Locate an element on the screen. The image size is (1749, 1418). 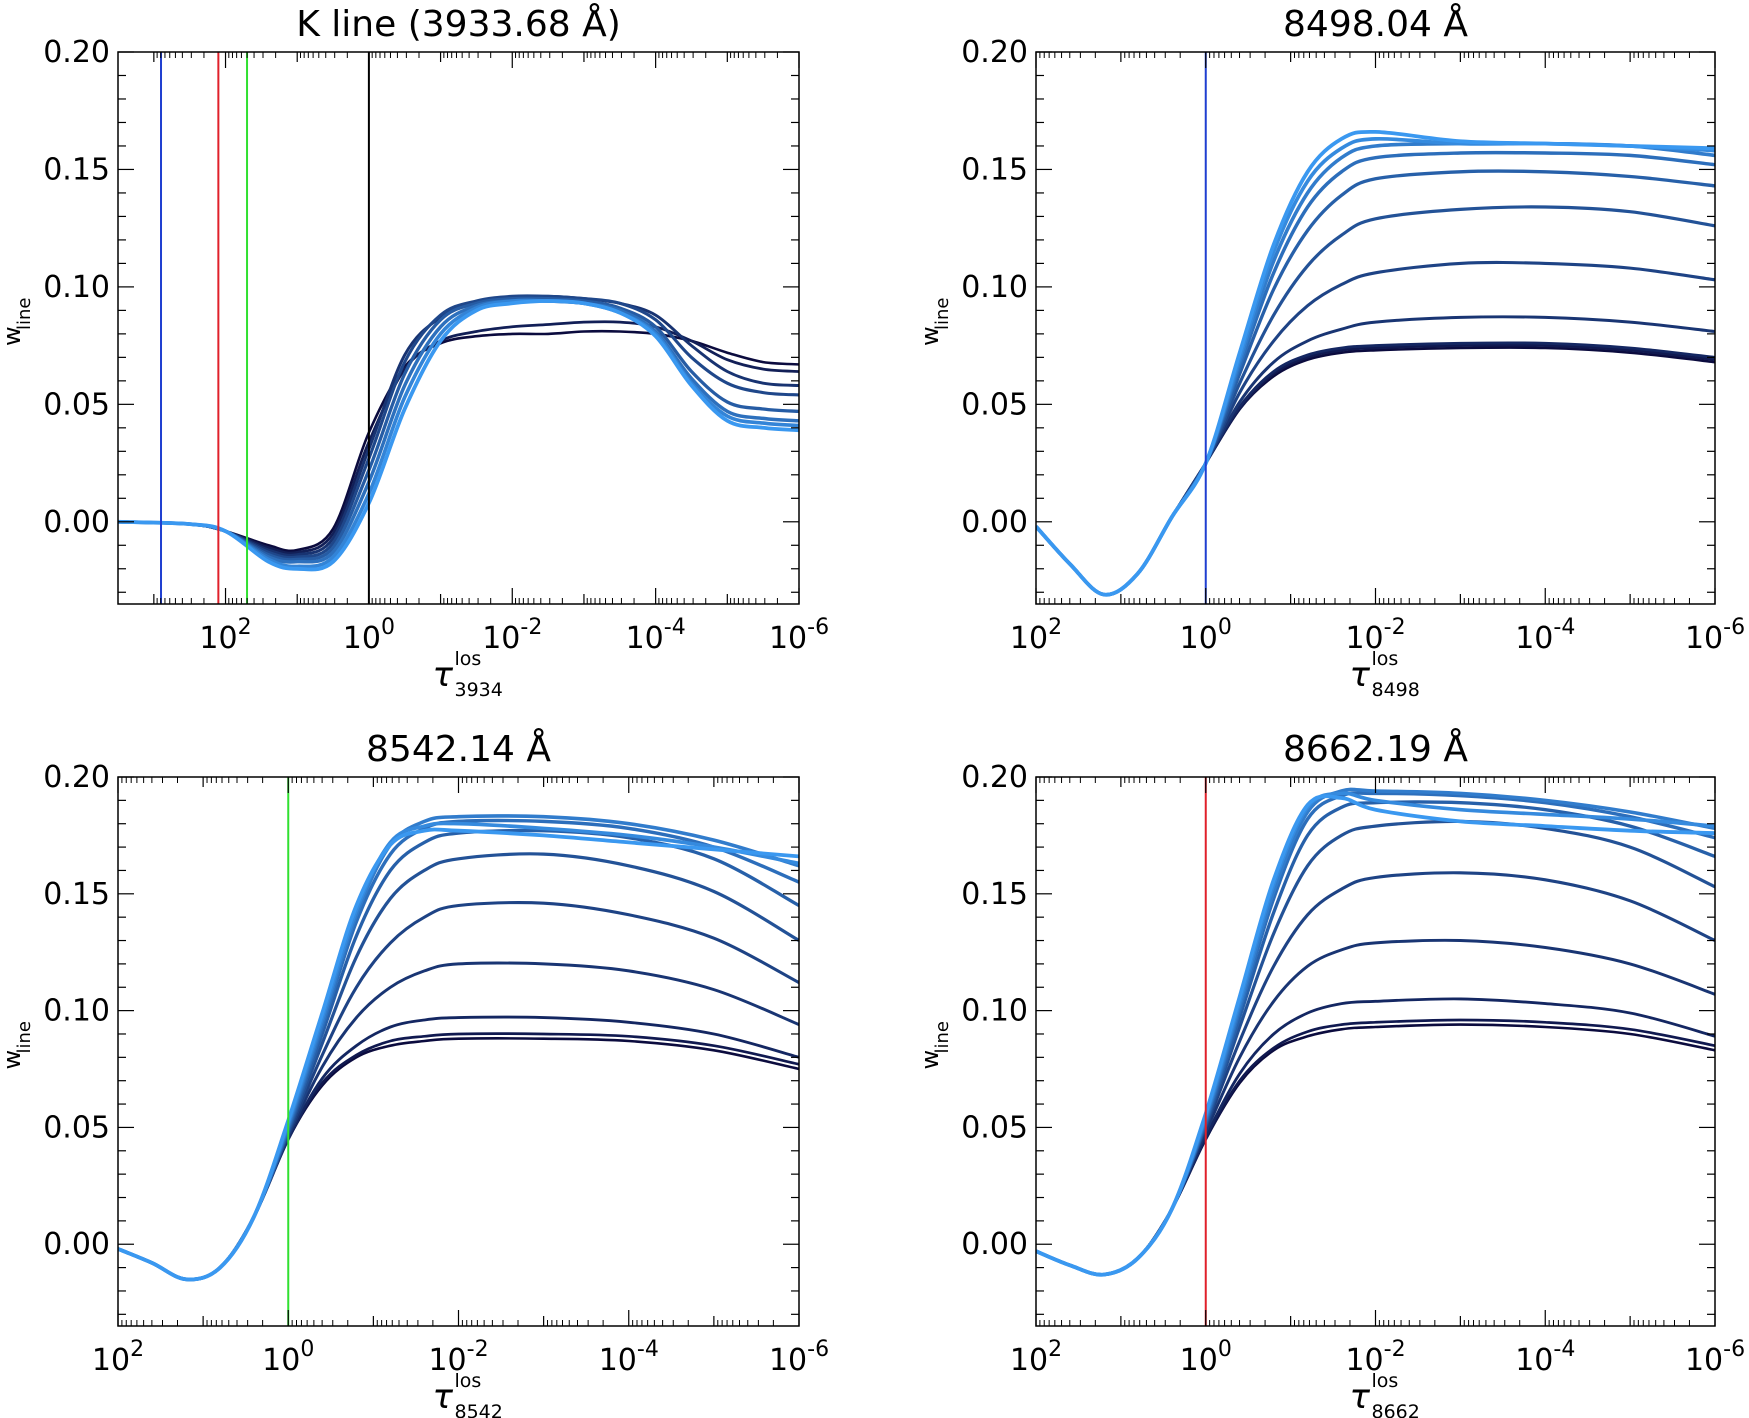
y-tick-label: 0.15 is located at coordinates (76, 169).